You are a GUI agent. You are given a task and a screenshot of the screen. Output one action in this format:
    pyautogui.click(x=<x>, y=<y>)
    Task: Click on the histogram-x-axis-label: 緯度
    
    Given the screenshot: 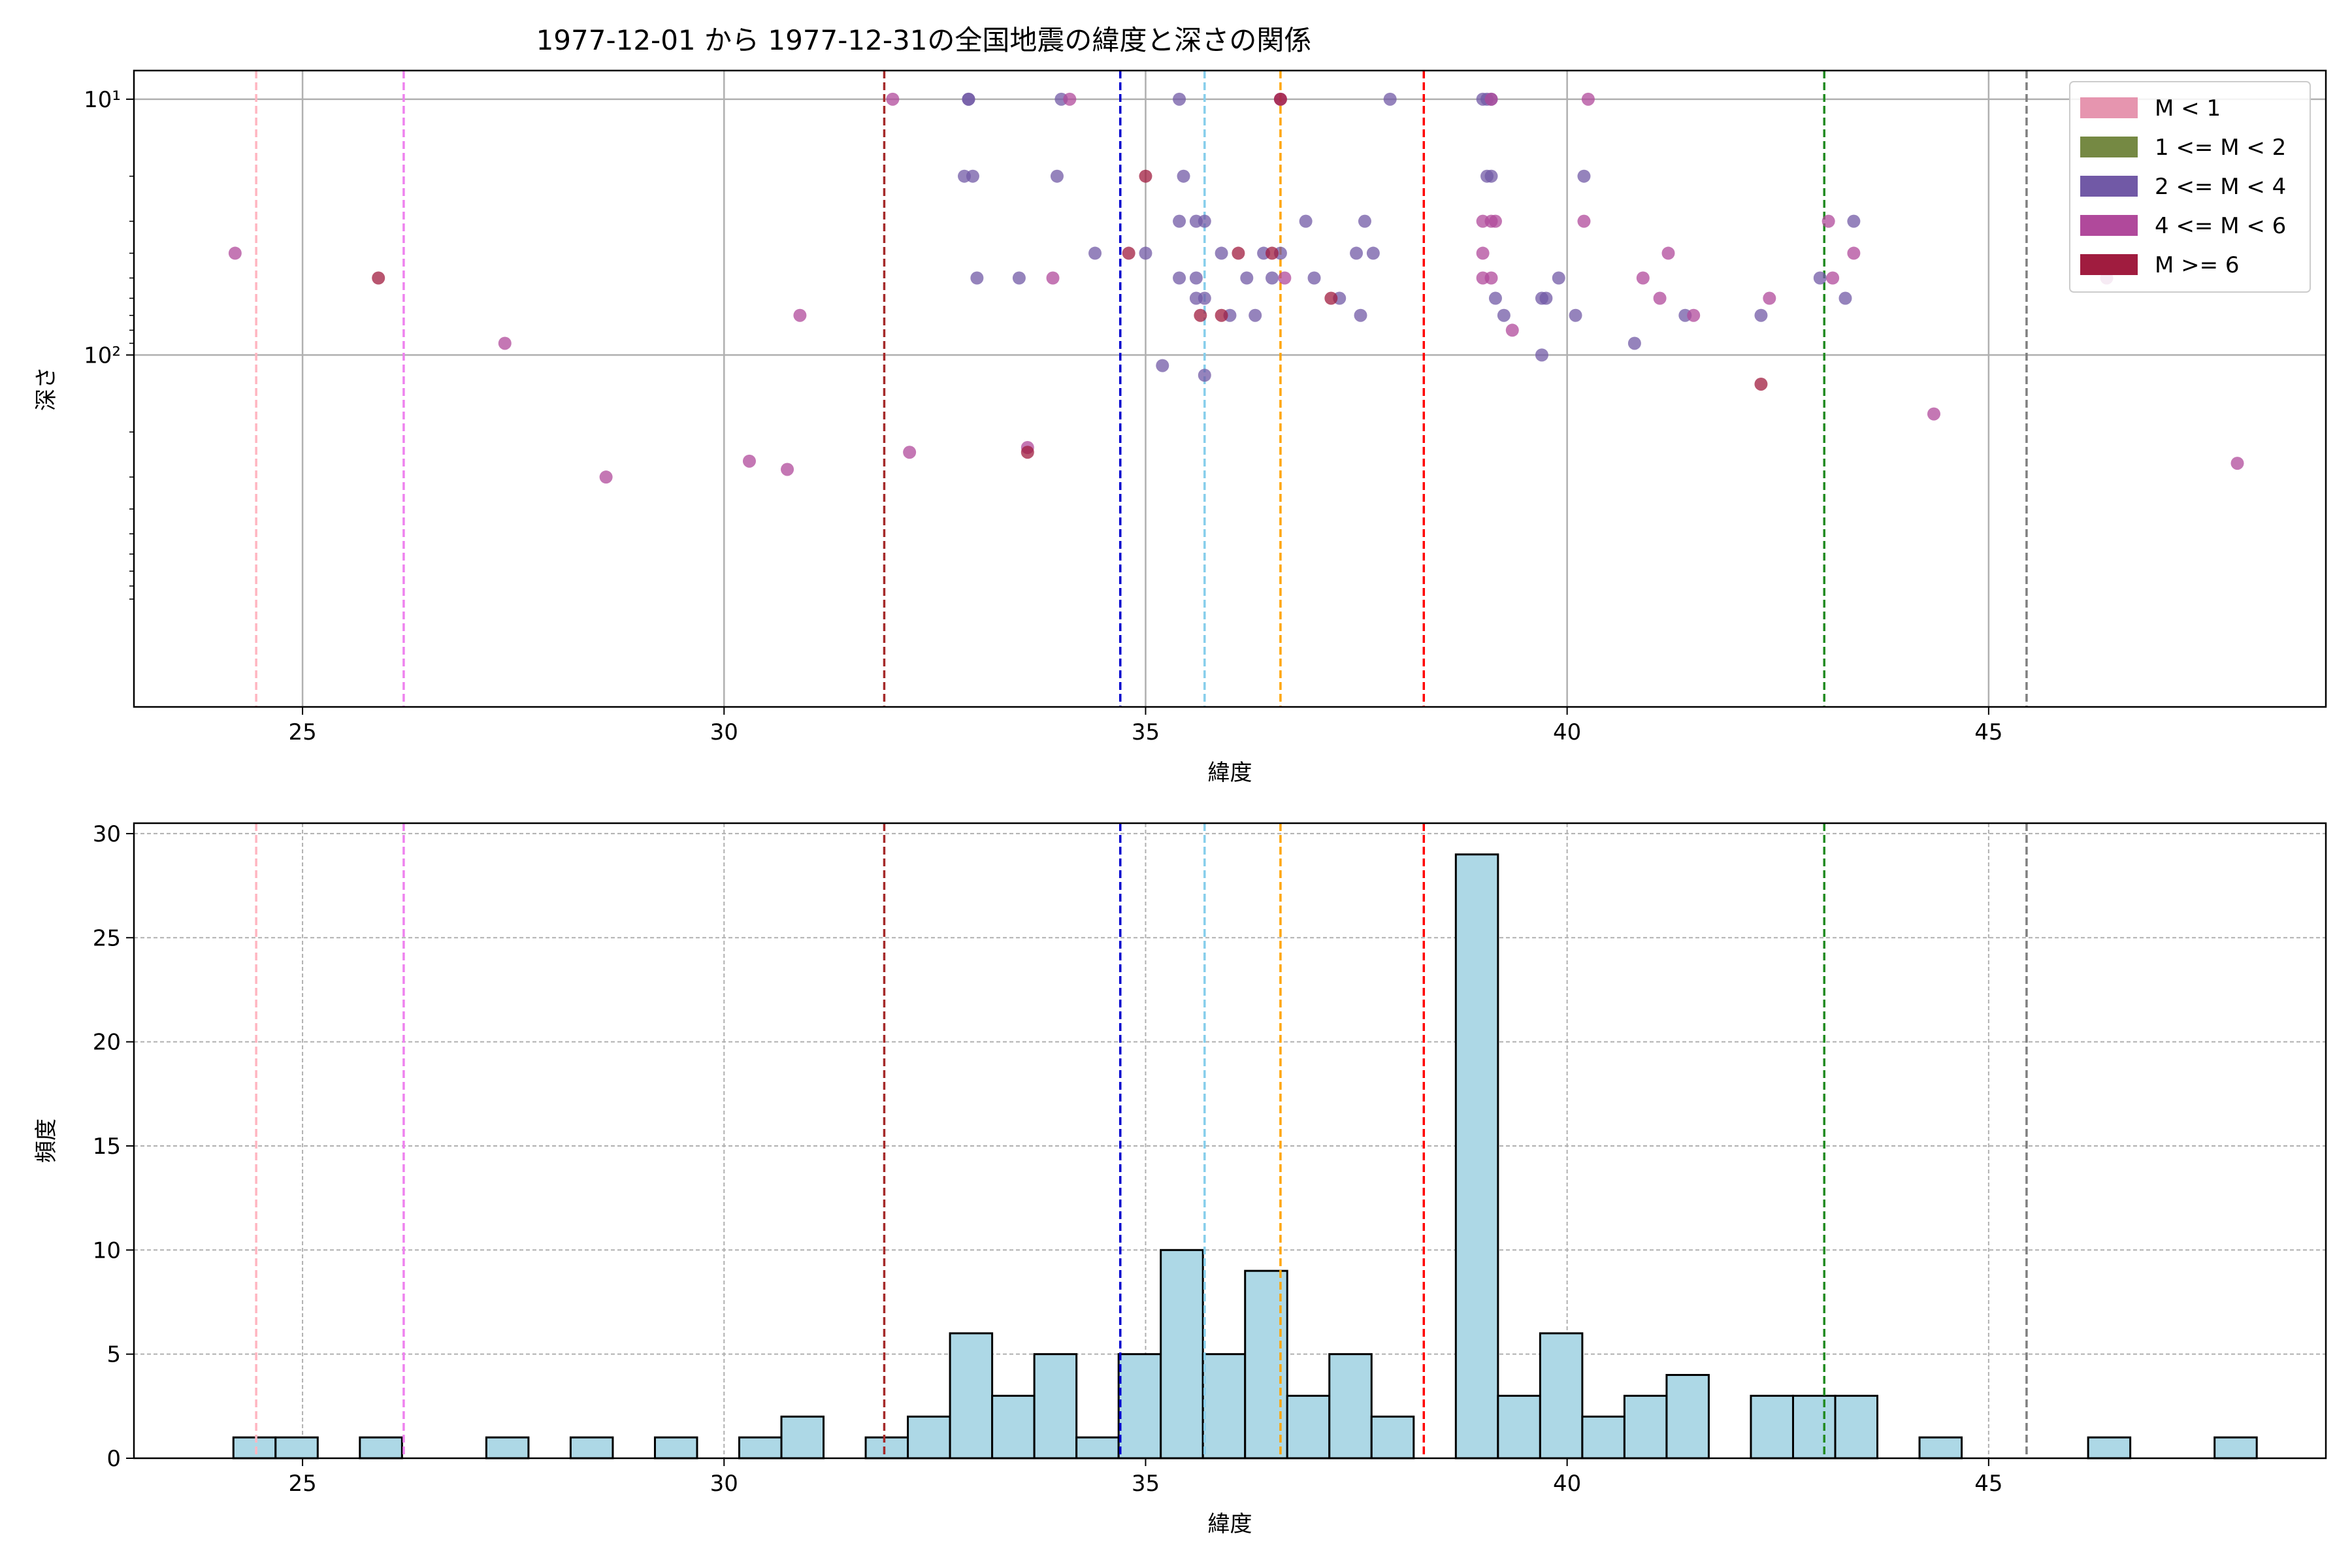 What is the action you would take?
    pyautogui.click(x=1230, y=1524)
    